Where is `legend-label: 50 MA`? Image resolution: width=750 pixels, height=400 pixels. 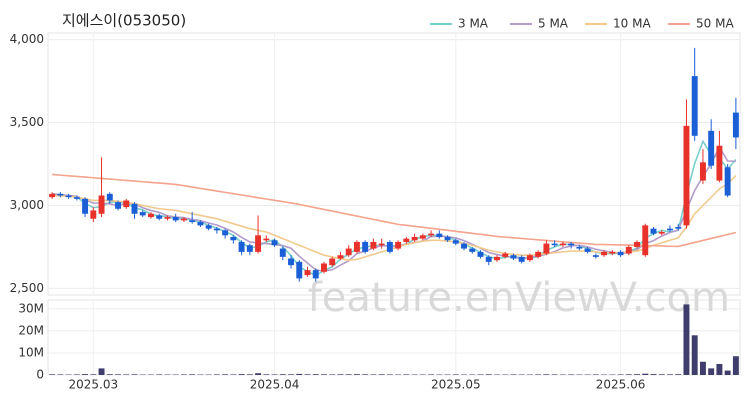
legend-label: 50 MA is located at coordinates (715, 24).